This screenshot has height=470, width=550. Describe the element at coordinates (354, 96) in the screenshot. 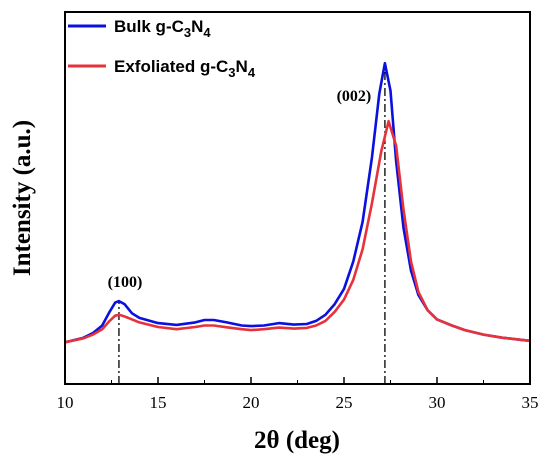

I see `peak-label-002: (002)` at that location.